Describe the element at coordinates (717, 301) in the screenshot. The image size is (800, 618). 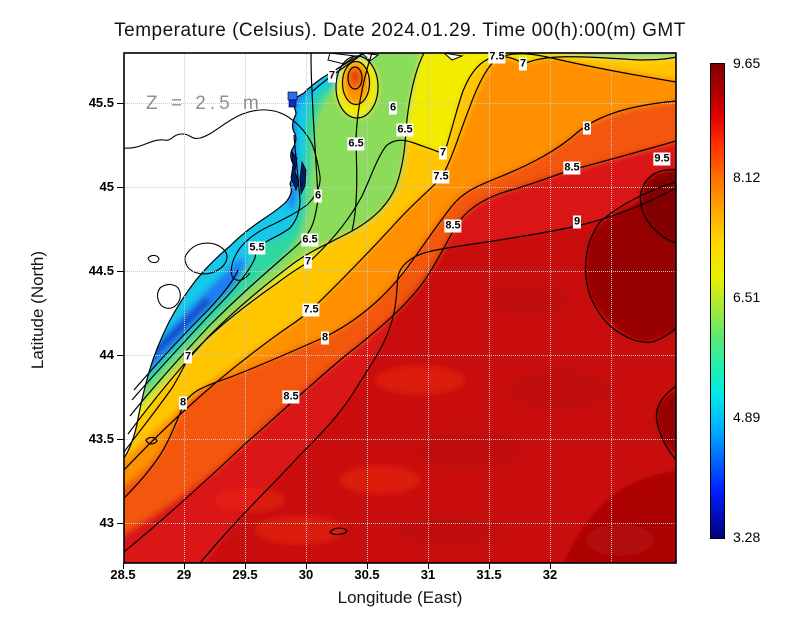
I see `colorbar` at that location.